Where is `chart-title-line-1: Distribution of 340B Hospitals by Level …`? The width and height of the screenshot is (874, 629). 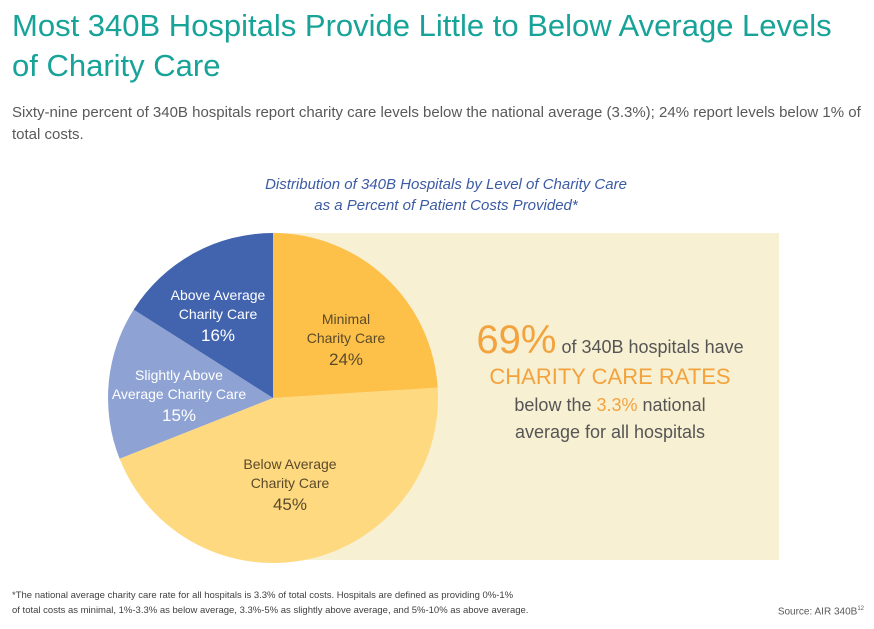 chart-title-line-1: Distribution of 340B Hospitals by Level … is located at coordinates (446, 184).